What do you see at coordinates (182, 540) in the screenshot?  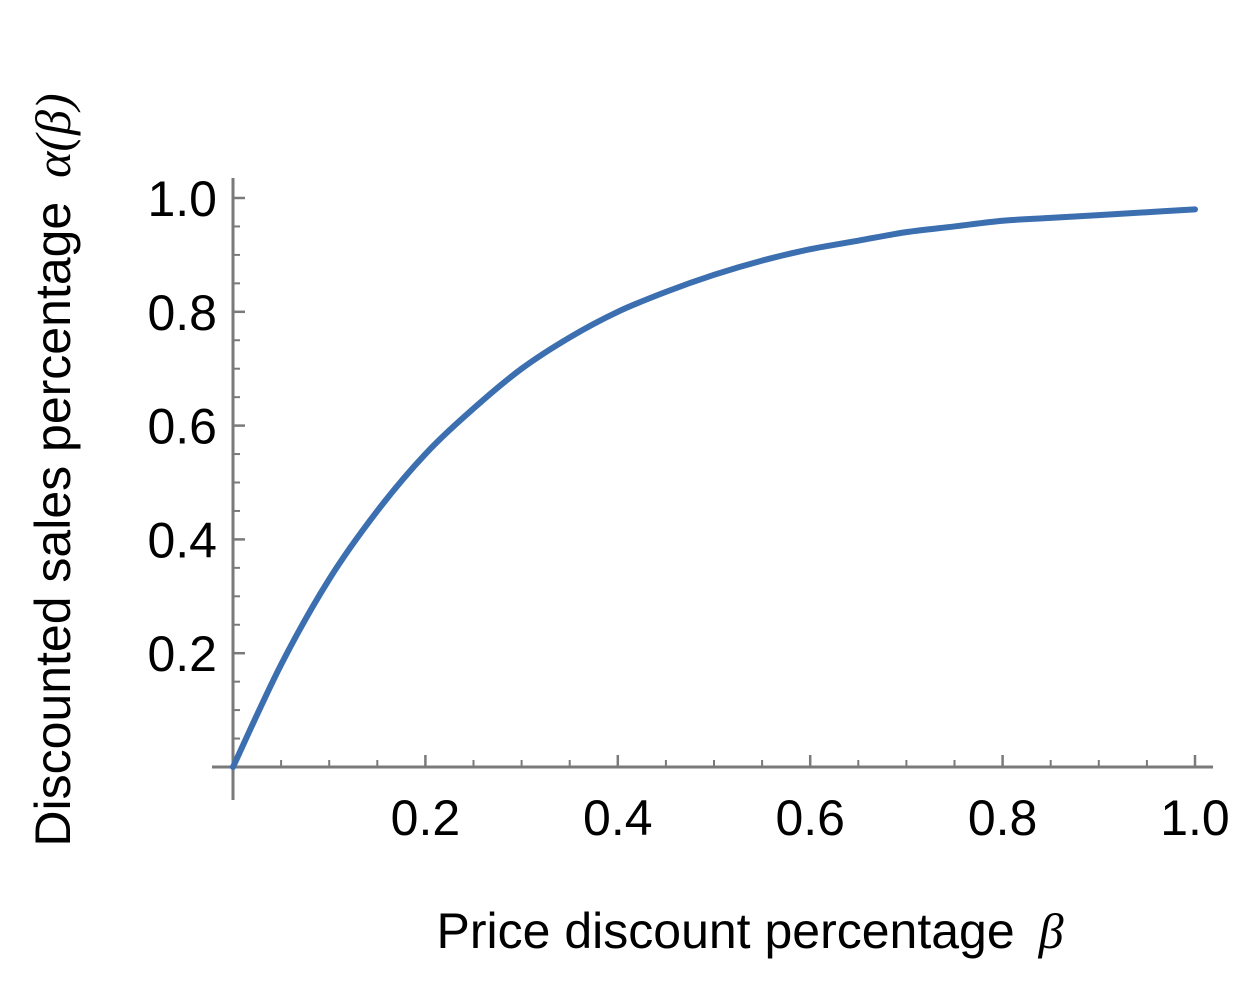 I see `y-tick-label: 0.4` at bounding box center [182, 540].